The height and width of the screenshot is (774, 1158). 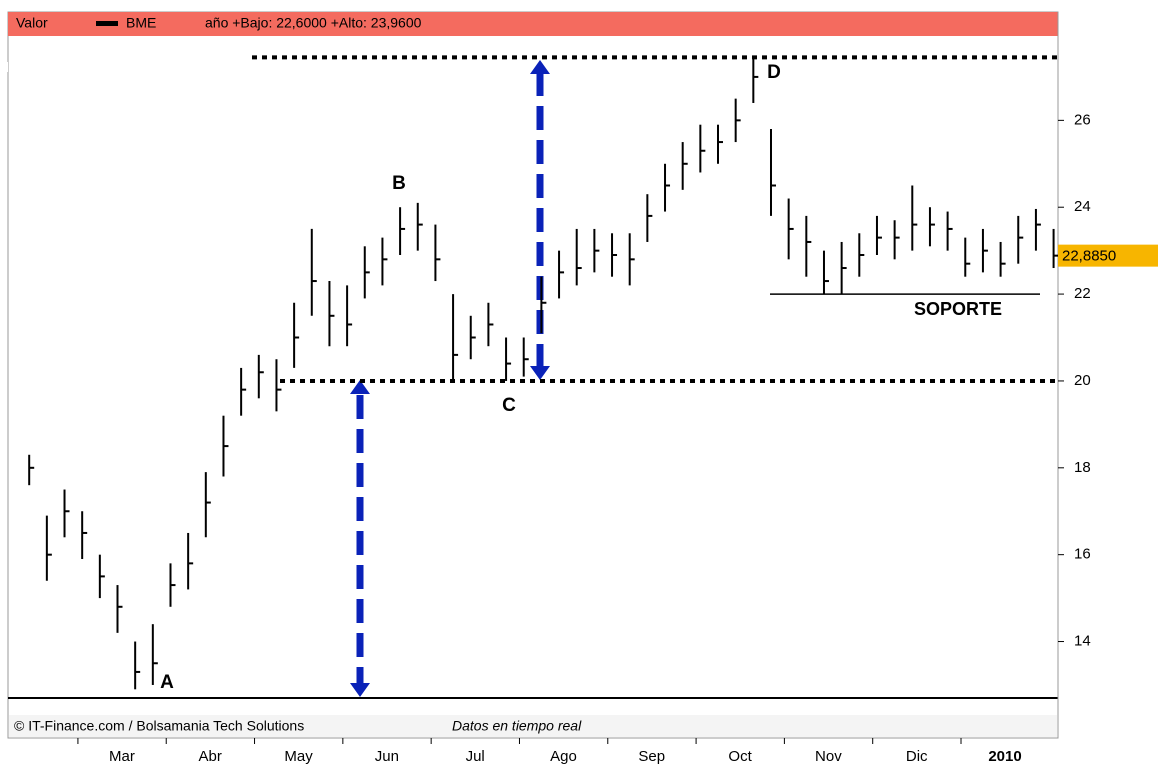 What do you see at coordinates (4, 67) in the screenshot?
I see `mask` at bounding box center [4, 67].